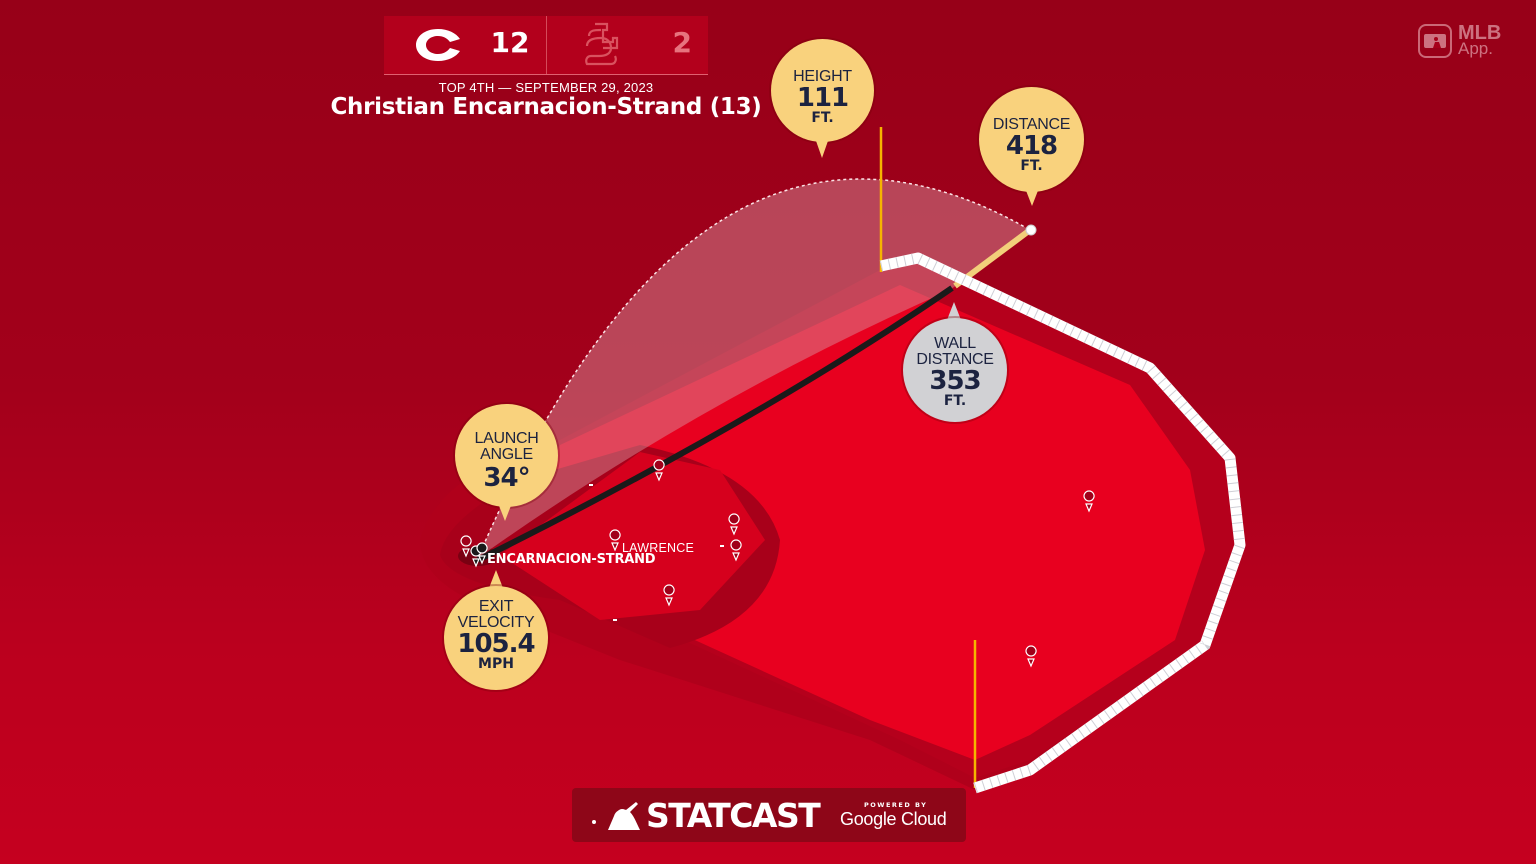  Describe the element at coordinates (1435, 41) in the screenshot. I see `mlb-batter-icon` at that location.